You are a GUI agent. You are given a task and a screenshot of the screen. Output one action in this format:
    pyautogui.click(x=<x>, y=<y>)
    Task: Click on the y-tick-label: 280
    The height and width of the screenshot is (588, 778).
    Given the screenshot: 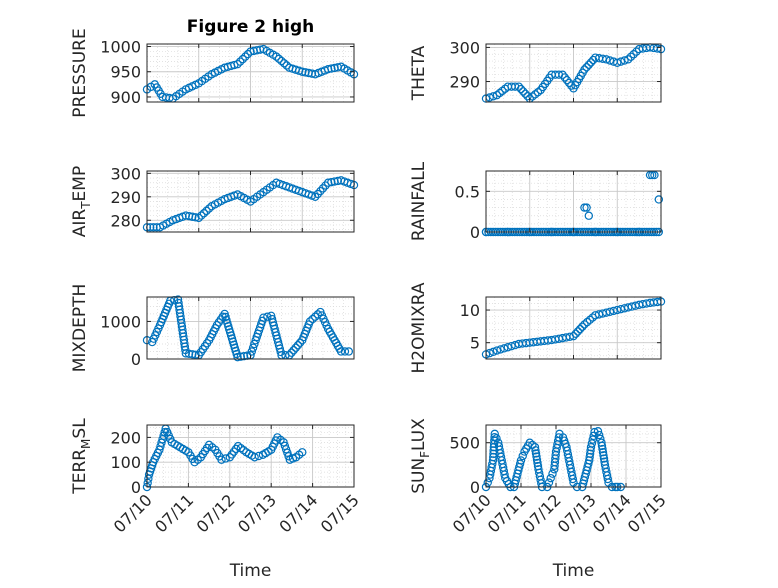 What is the action you would take?
    pyautogui.click(x=125, y=220)
    